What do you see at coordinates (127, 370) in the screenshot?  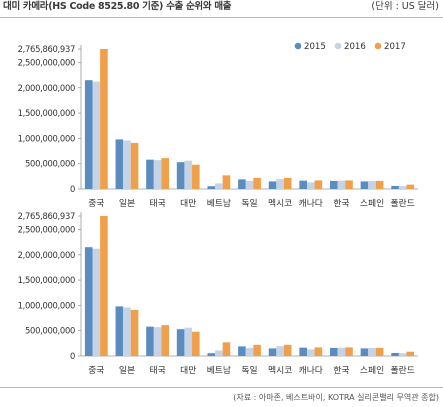 I see `x-category-label: 일본` at bounding box center [127, 370].